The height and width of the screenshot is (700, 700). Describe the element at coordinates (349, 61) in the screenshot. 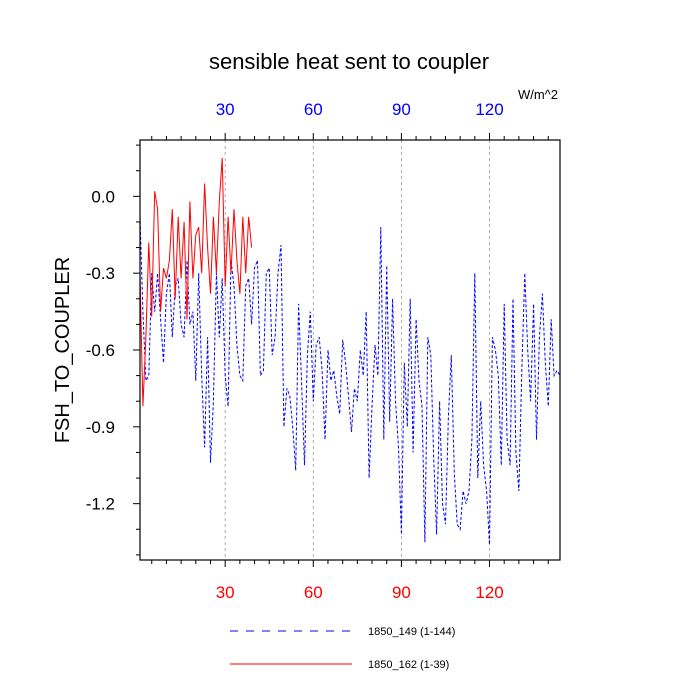

I see `chart-title: sensible heat sent to coupler` at that location.